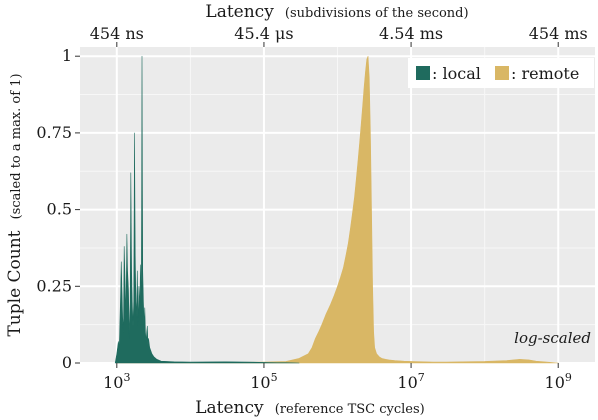  I want to click on y-axis-ticks: 0 0.25 0.5 0.75 1, so click(58, 209).